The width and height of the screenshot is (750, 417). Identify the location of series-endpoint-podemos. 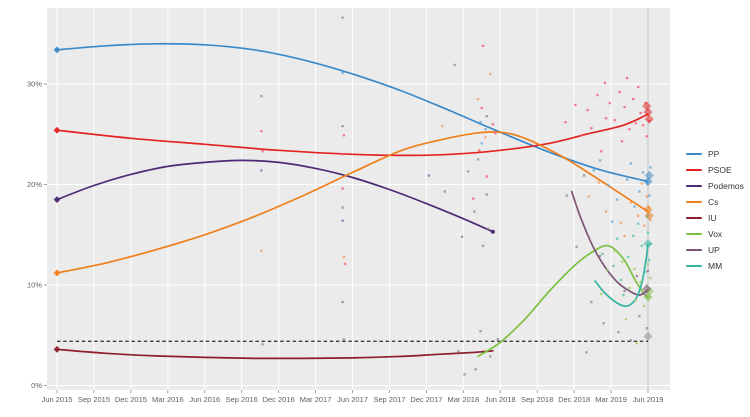
(492, 231).